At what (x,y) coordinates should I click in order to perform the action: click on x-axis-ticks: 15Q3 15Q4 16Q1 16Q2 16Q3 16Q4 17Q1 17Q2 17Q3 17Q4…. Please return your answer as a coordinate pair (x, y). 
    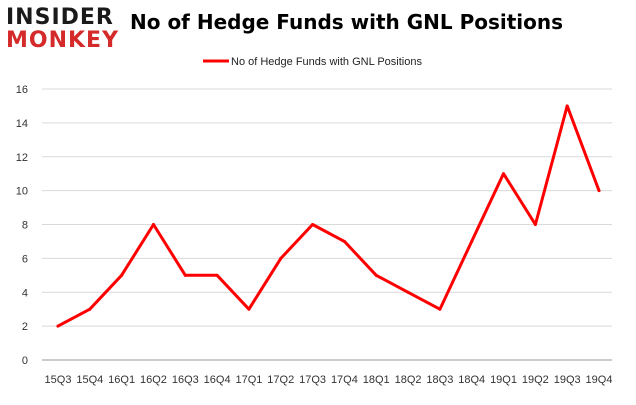
    Looking at the image, I should click on (329, 380).